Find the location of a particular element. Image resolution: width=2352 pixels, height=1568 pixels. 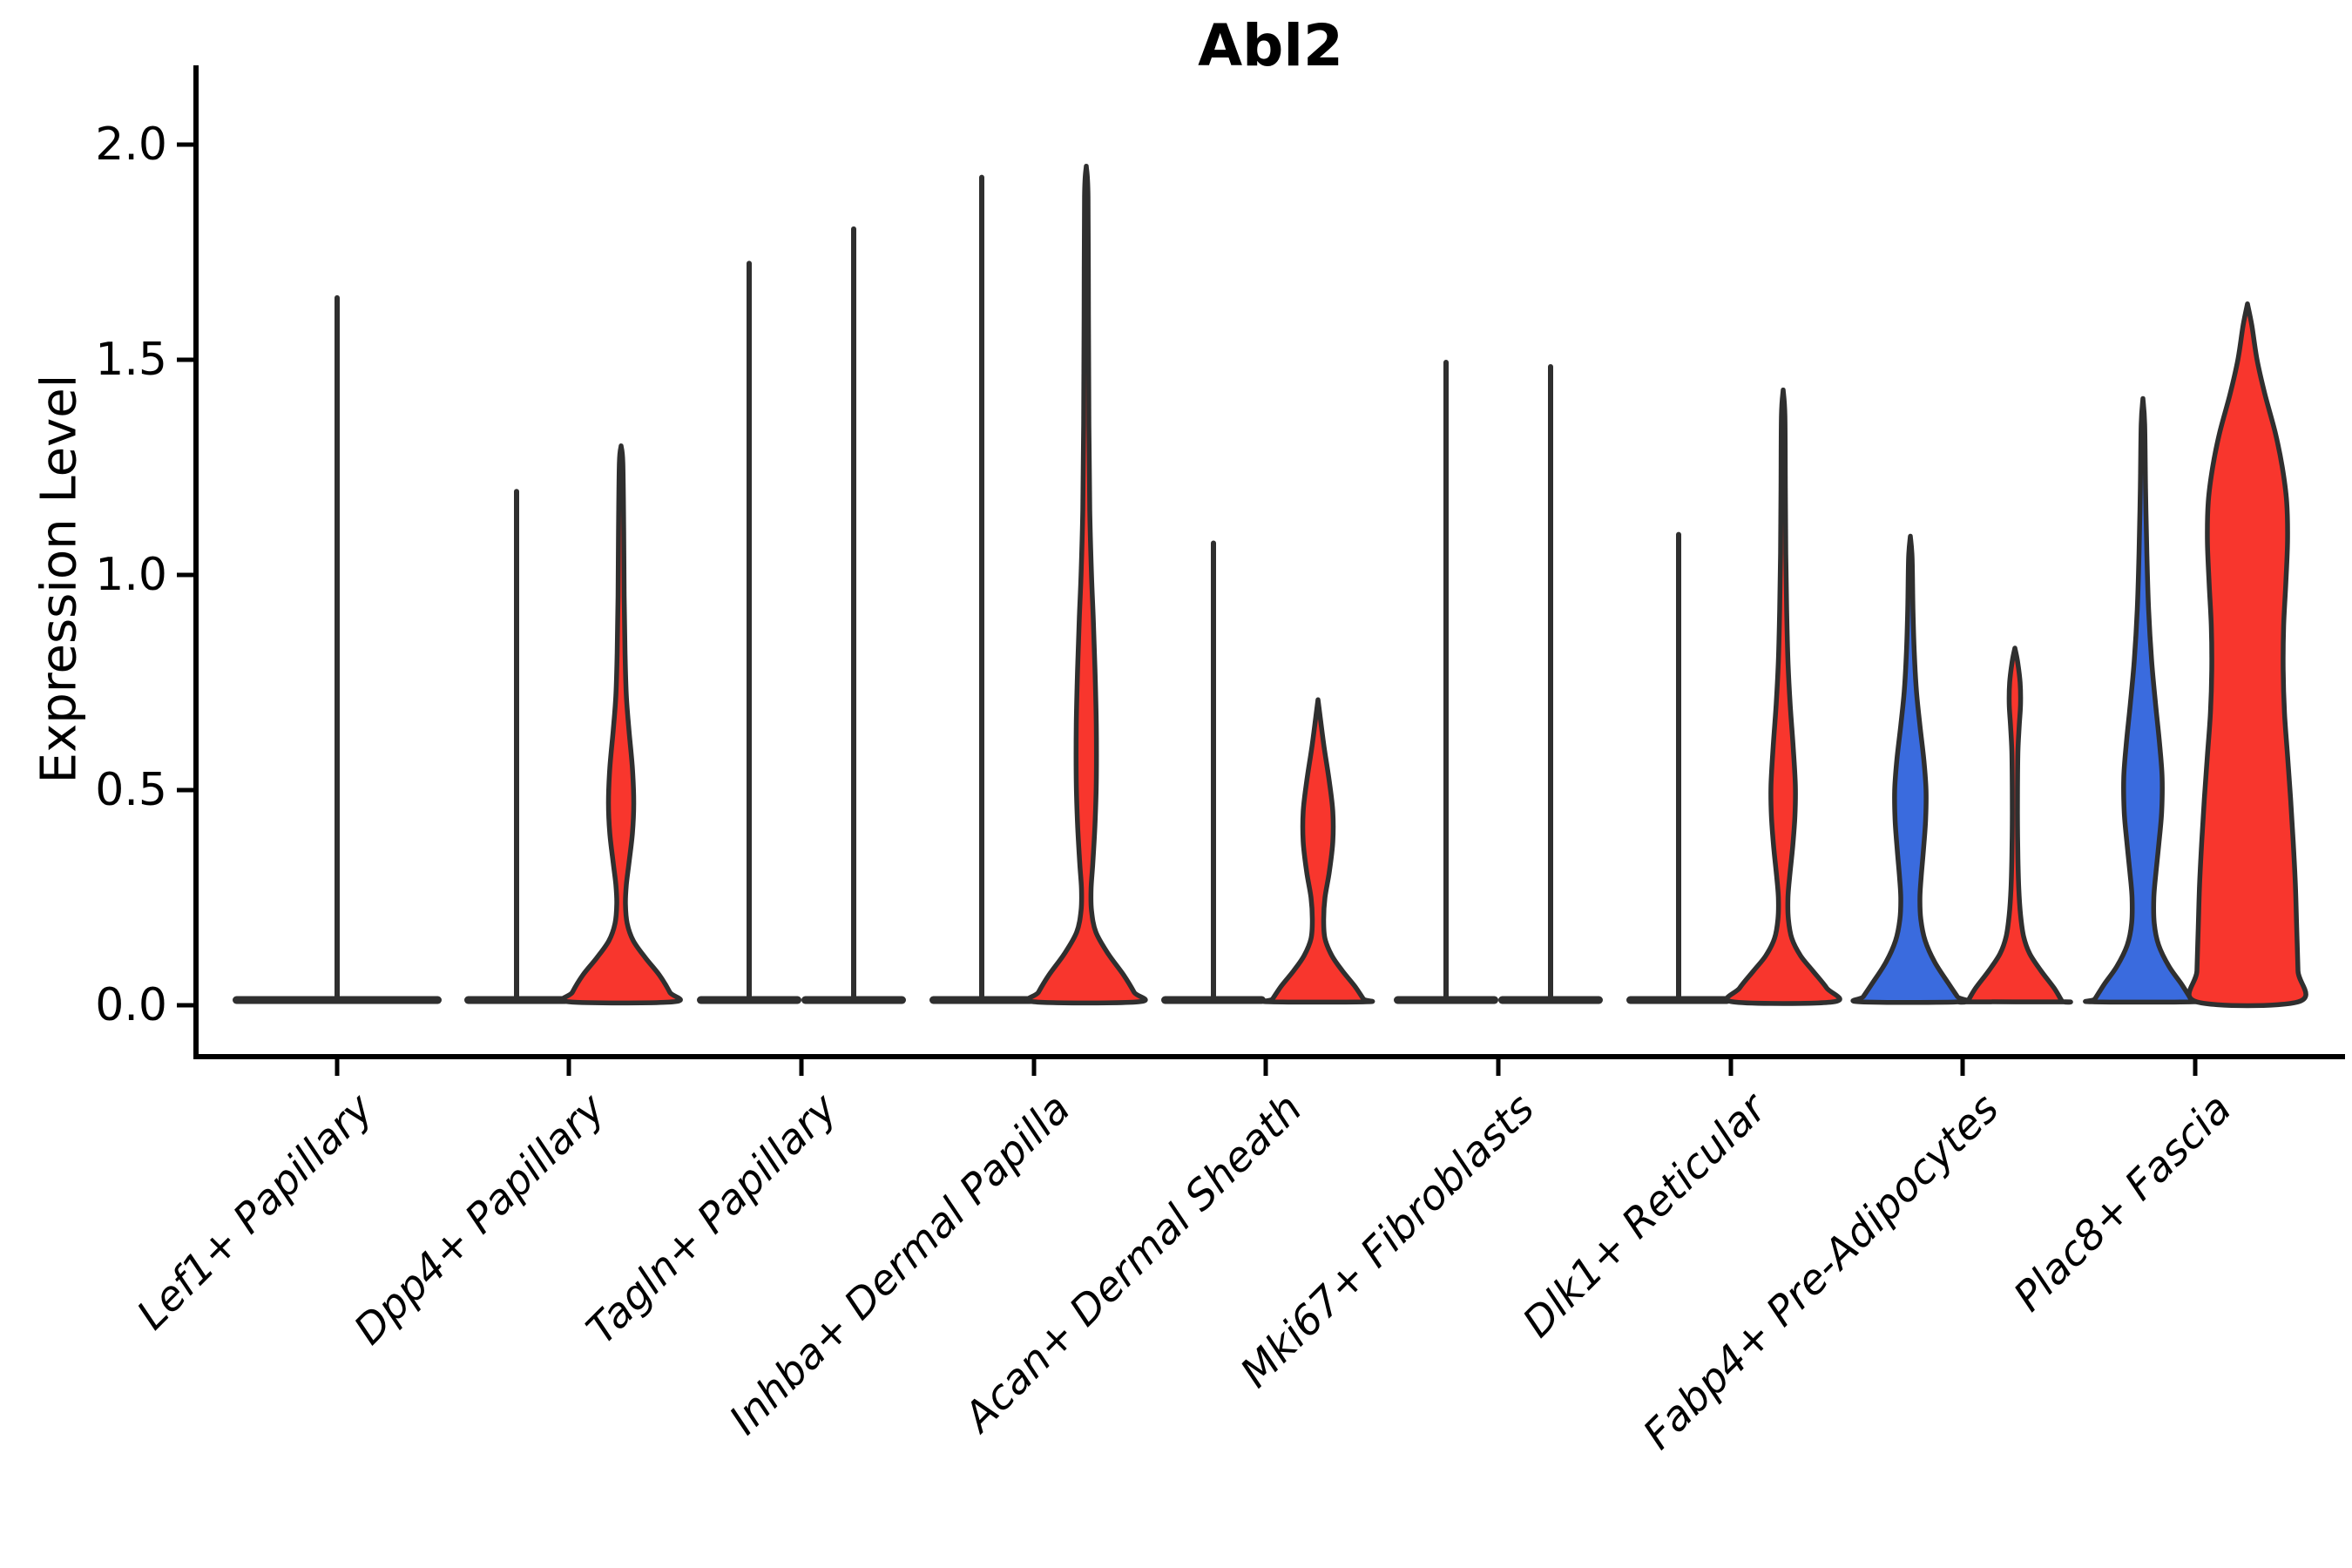

y-axis-tick-label: 1.5 is located at coordinates (131, 360).